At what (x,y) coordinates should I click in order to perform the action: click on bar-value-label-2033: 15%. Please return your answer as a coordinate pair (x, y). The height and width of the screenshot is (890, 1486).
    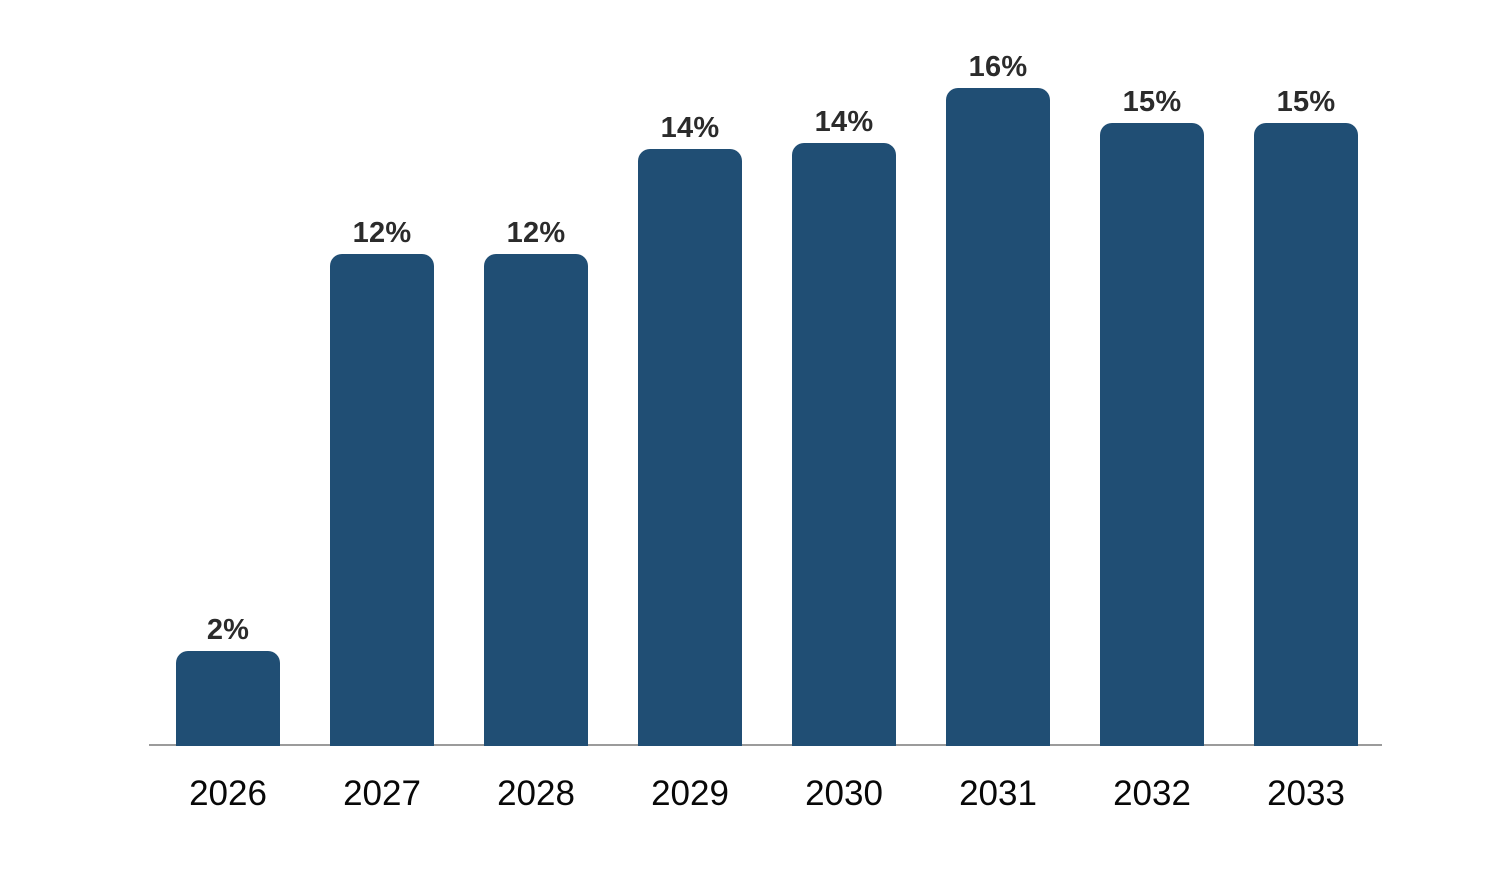
    Looking at the image, I should click on (1306, 102).